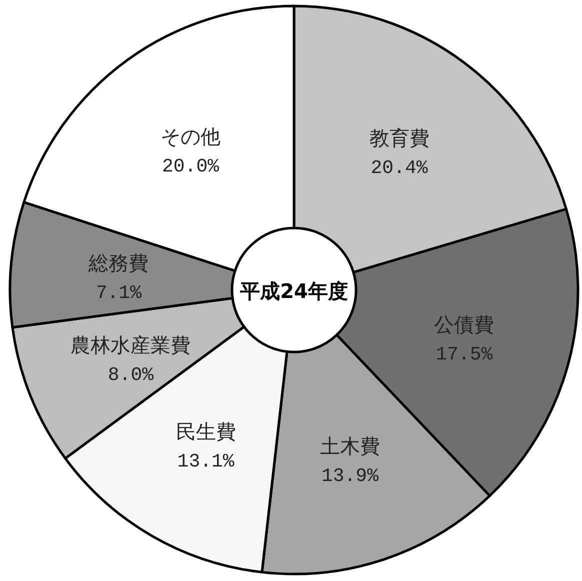  What do you see at coordinates (293, 291) in the screenshot?
I see `text: 平成24年度` at bounding box center [293, 291].